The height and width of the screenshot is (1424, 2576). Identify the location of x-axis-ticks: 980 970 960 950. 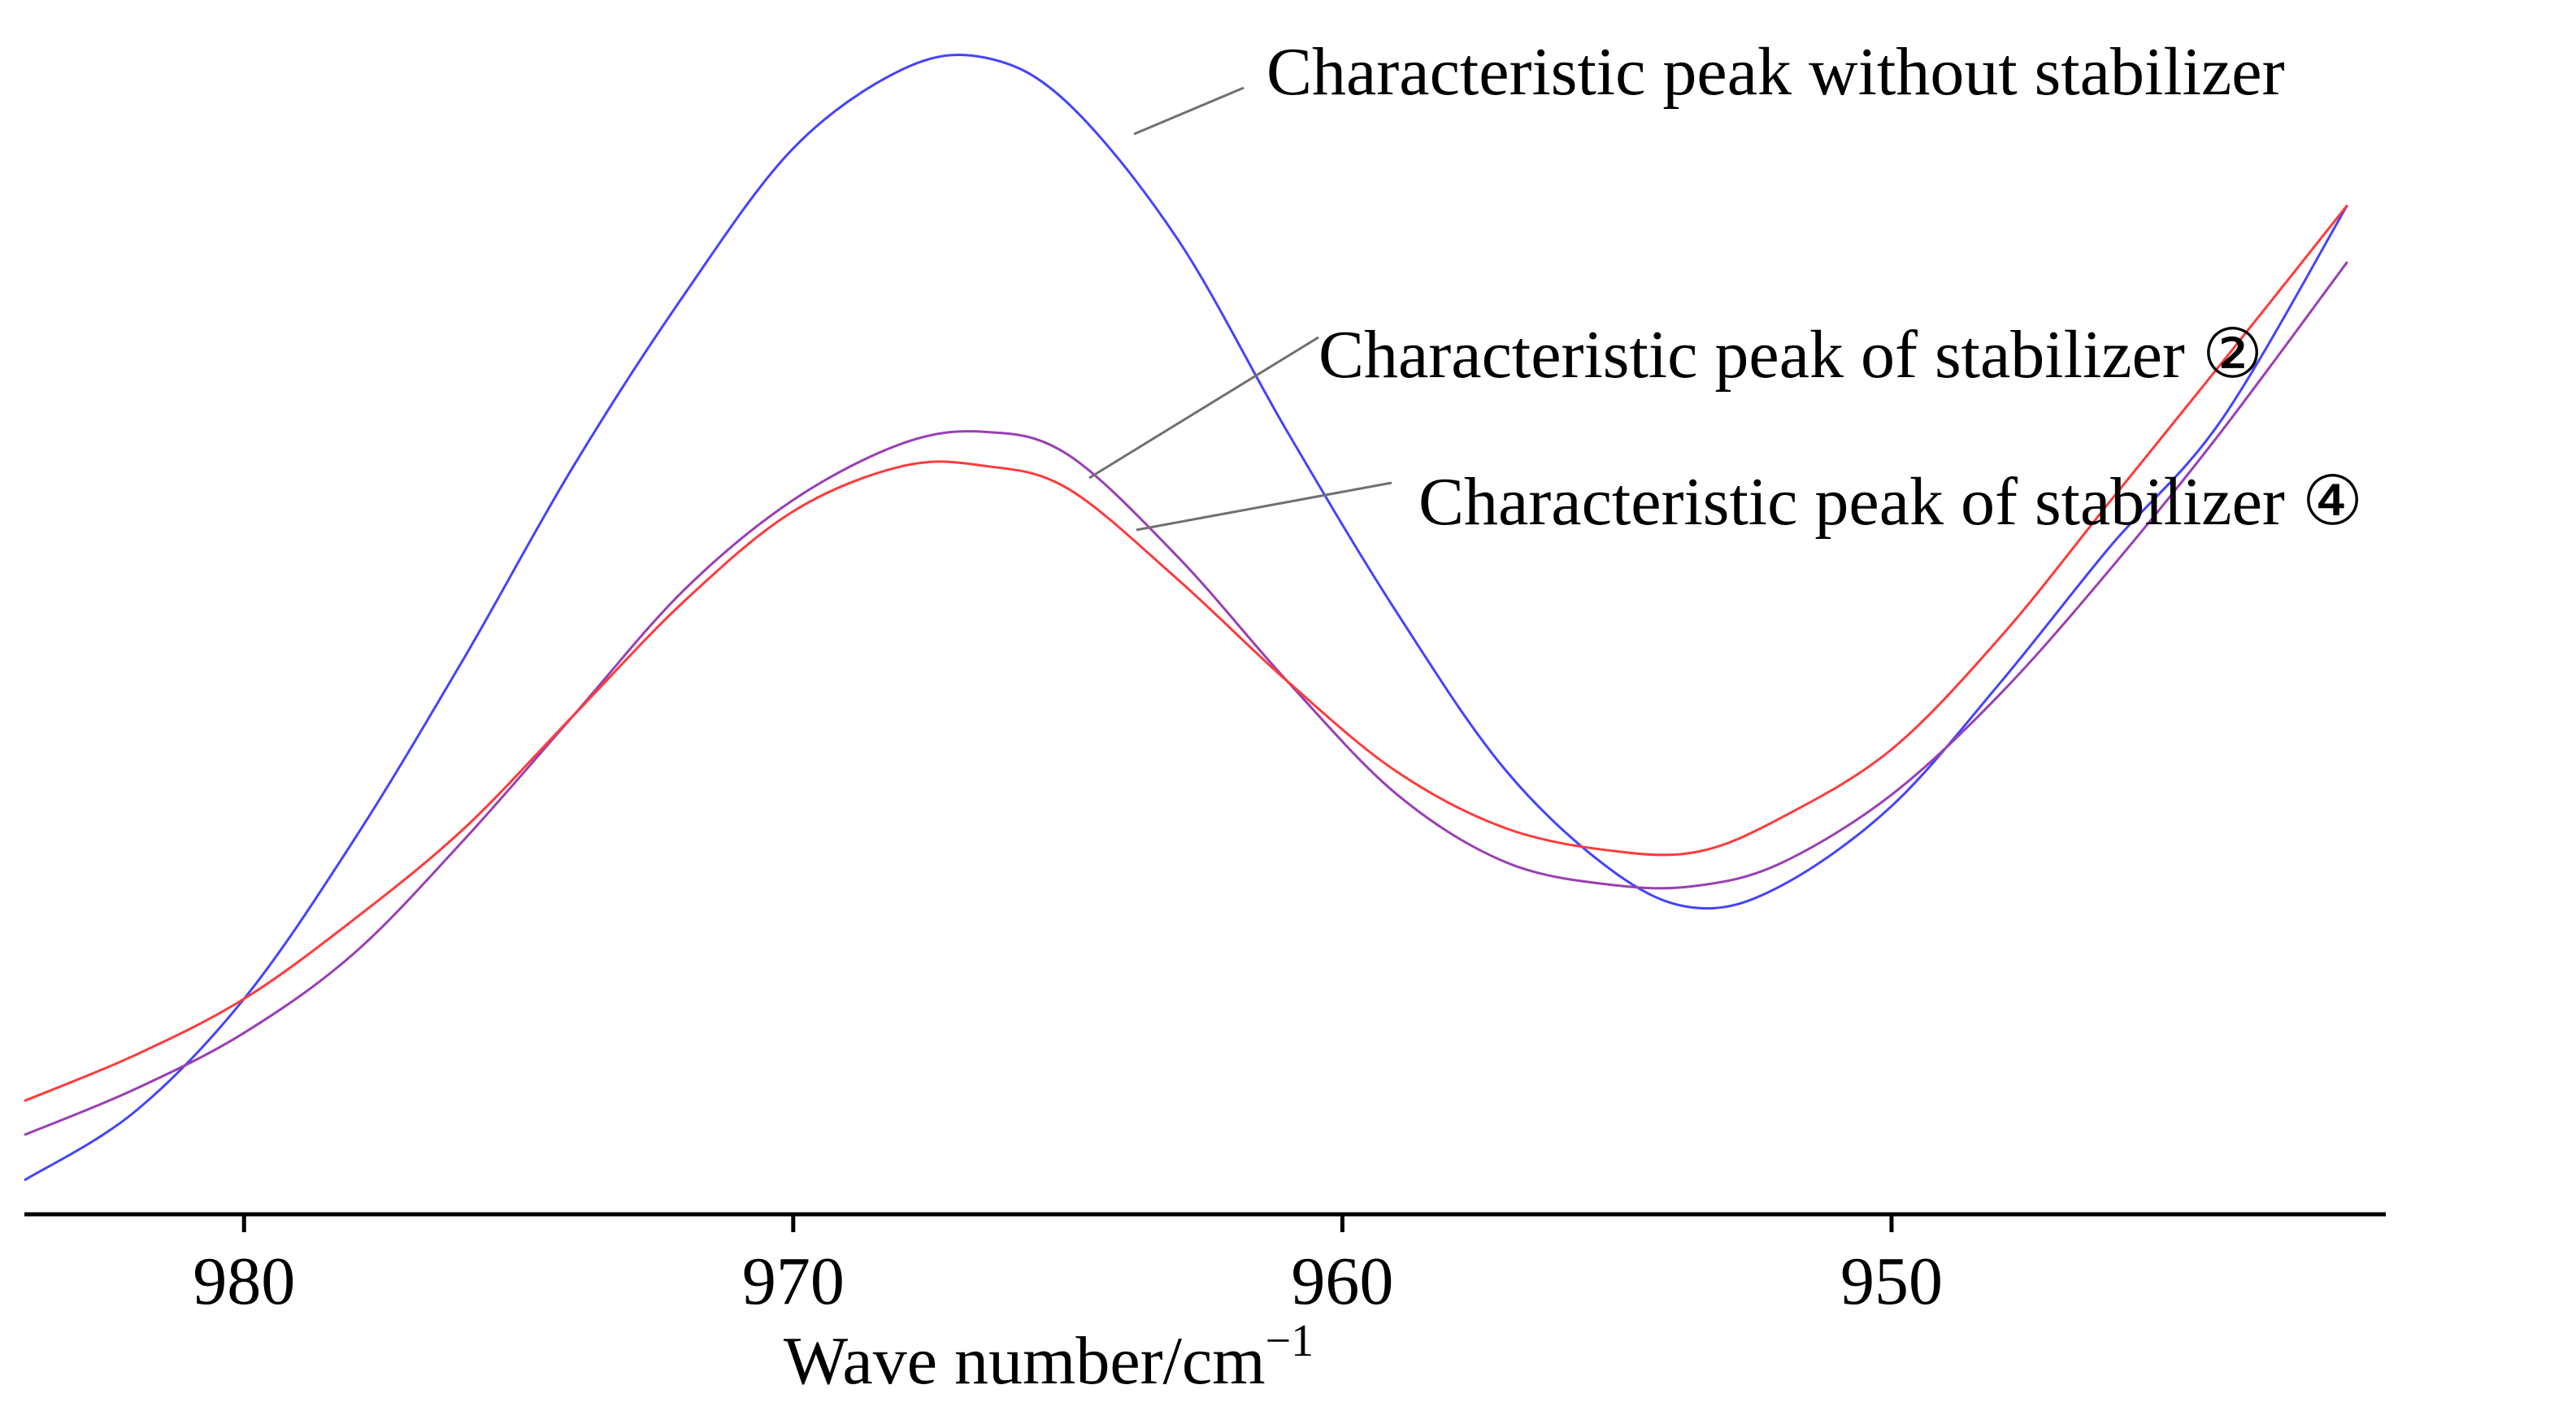
(1068, 1266).